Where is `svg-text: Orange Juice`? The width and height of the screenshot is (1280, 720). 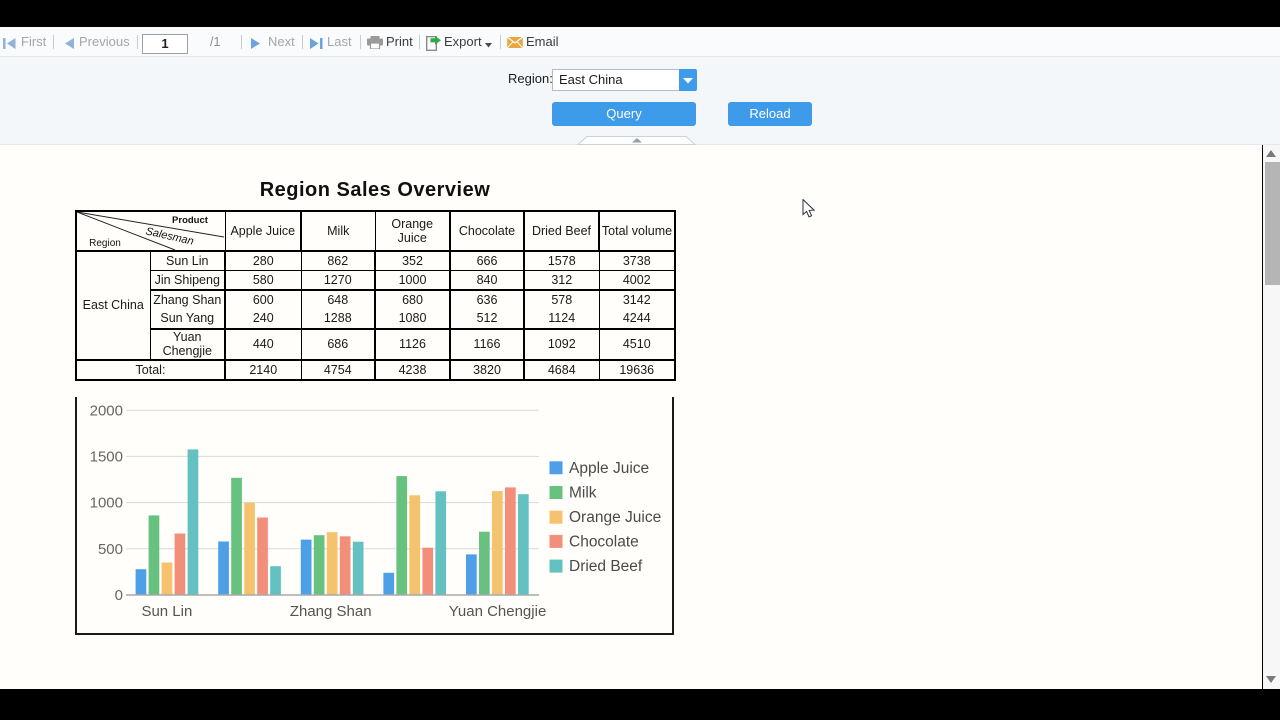
svg-text: Orange Juice is located at coordinates (615, 517).